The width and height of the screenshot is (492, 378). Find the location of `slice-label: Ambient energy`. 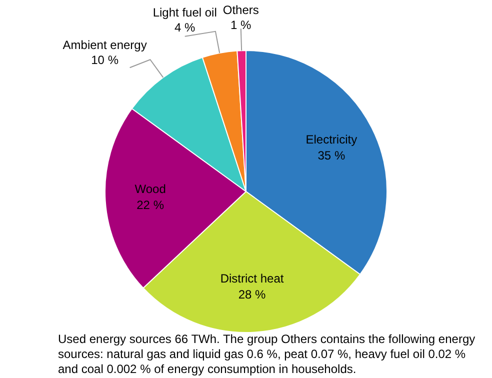

slice-label: Ambient energy is located at coordinates (104, 45).